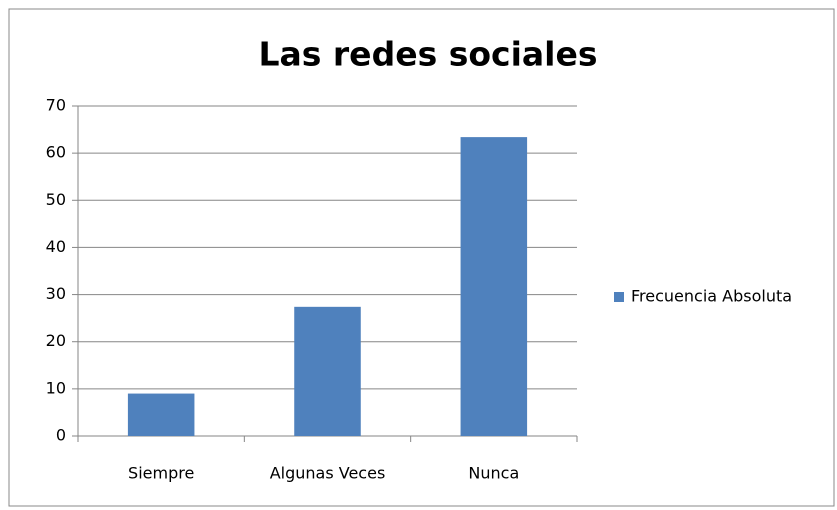 The width and height of the screenshot is (837, 510). I want to click on y-tick-label: 10, so click(56, 387).